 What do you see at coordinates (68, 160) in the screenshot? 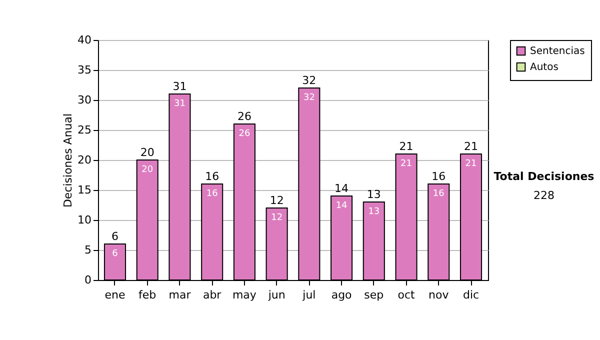
I see `y-axis-title: Decisiones Anual` at bounding box center [68, 160].